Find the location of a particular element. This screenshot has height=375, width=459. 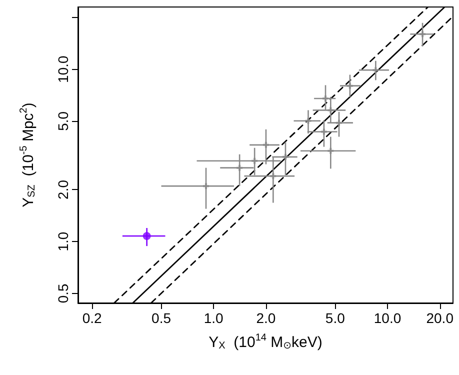

x-tick-label: 0.5 is located at coordinates (162, 318).